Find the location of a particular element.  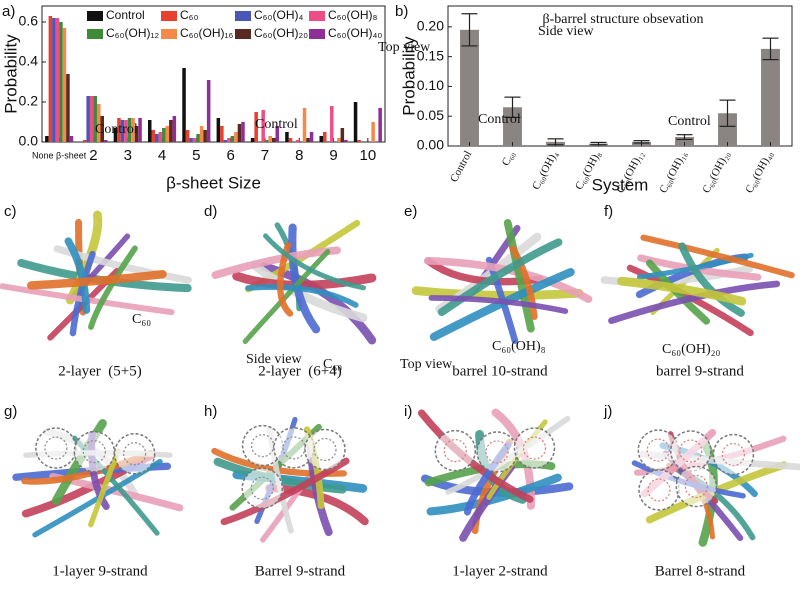

x-tick-label: 6 is located at coordinates (230, 155).